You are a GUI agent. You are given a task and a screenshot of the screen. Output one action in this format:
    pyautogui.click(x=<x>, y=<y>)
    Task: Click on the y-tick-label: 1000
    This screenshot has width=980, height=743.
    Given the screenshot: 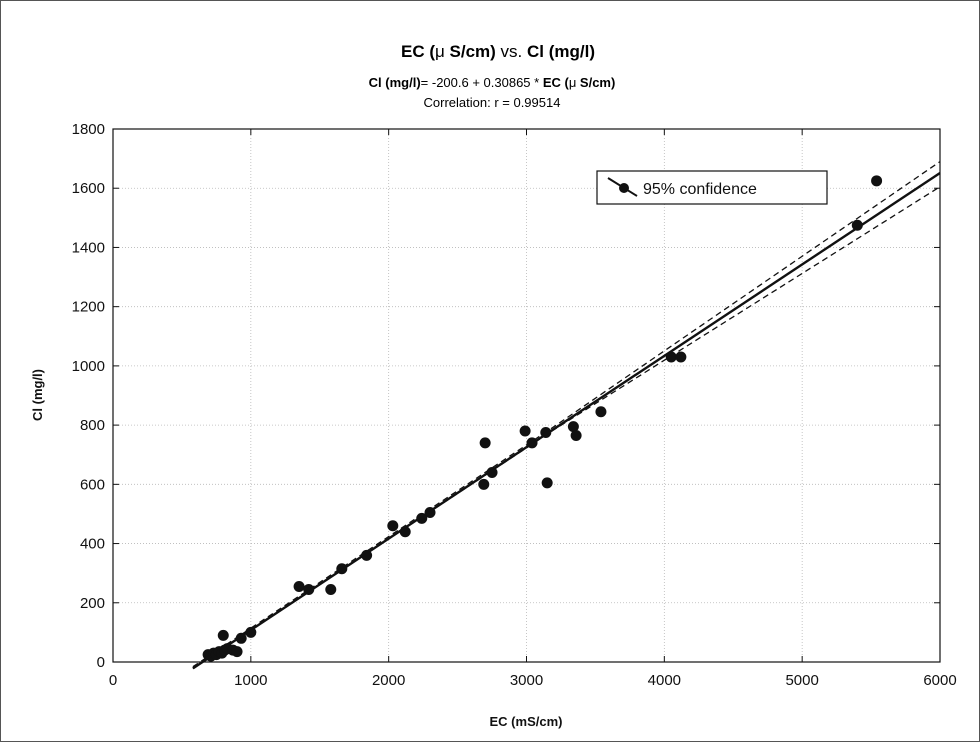 What is the action you would take?
    pyautogui.click(x=88, y=366)
    